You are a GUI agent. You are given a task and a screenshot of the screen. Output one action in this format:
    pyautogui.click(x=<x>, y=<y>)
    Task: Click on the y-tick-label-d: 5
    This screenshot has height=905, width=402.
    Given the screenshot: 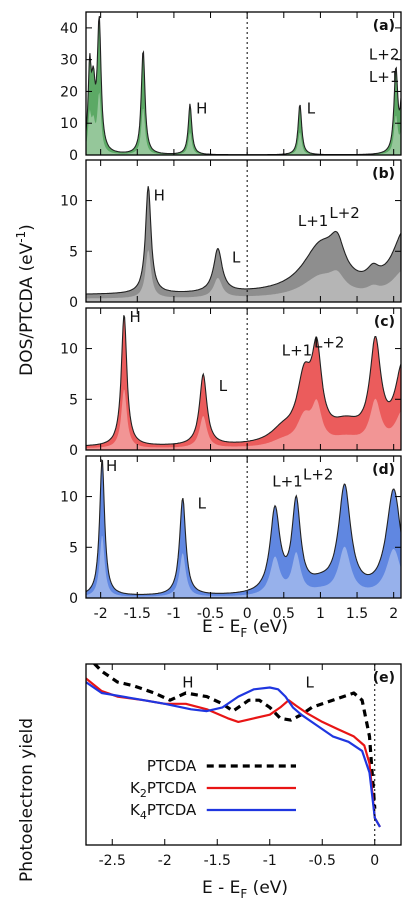 What is the action you would take?
    pyautogui.click(x=73, y=548)
    